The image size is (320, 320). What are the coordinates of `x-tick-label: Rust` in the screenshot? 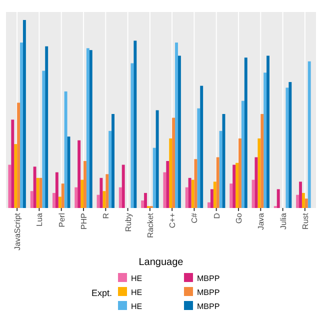 It's located at (305, 221).